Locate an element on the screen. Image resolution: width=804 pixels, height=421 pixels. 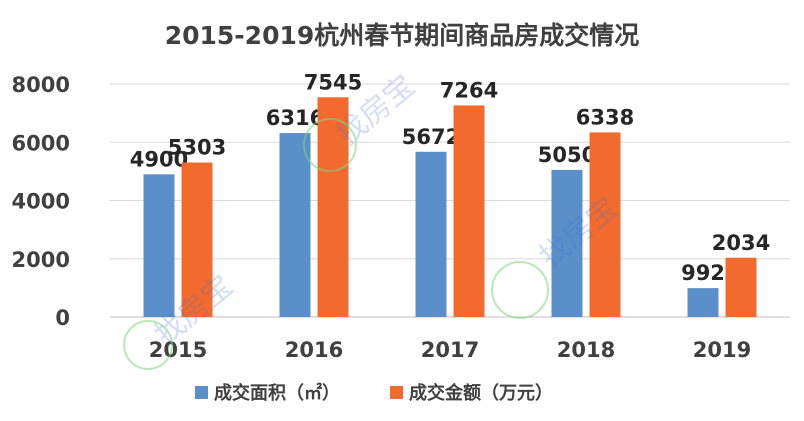
chart-title: 2015-2019杭州春节期间商品房成交情况 is located at coordinates (402, 35).